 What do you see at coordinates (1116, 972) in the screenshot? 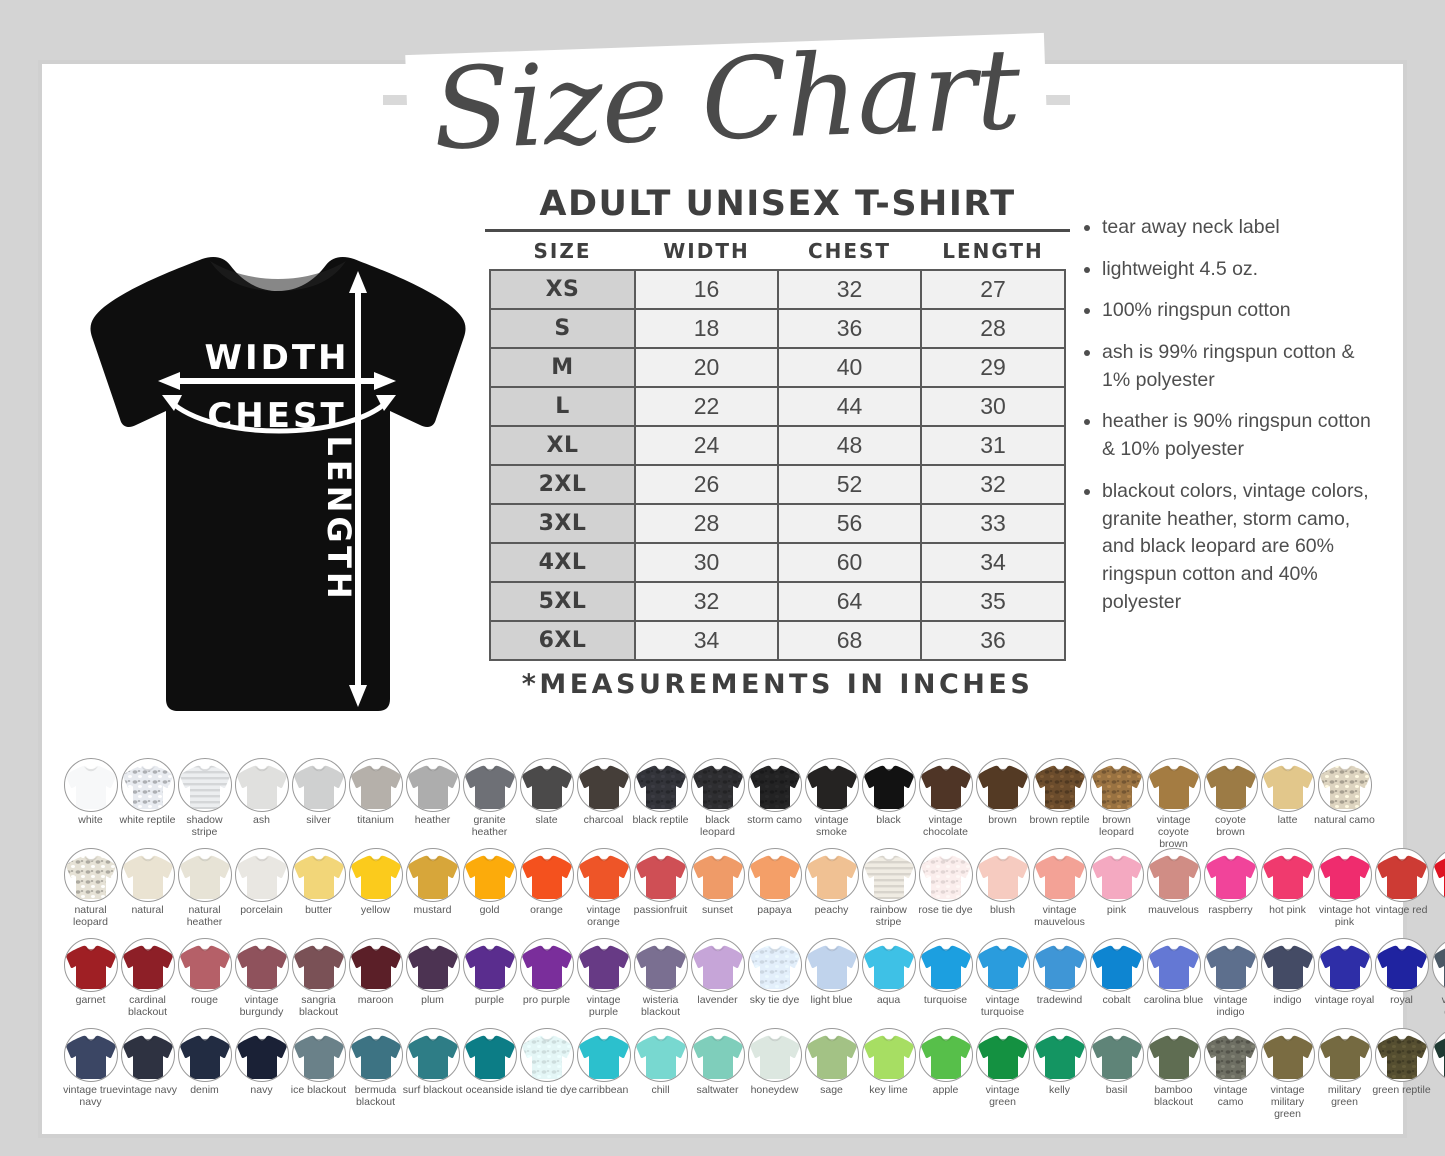
I see `color-swatch: cobalt` at bounding box center [1116, 972].